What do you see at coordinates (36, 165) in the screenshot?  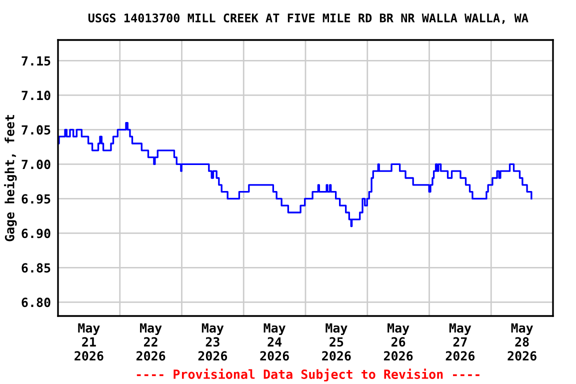 I see `y-tick-label: 7.00` at bounding box center [36, 165].